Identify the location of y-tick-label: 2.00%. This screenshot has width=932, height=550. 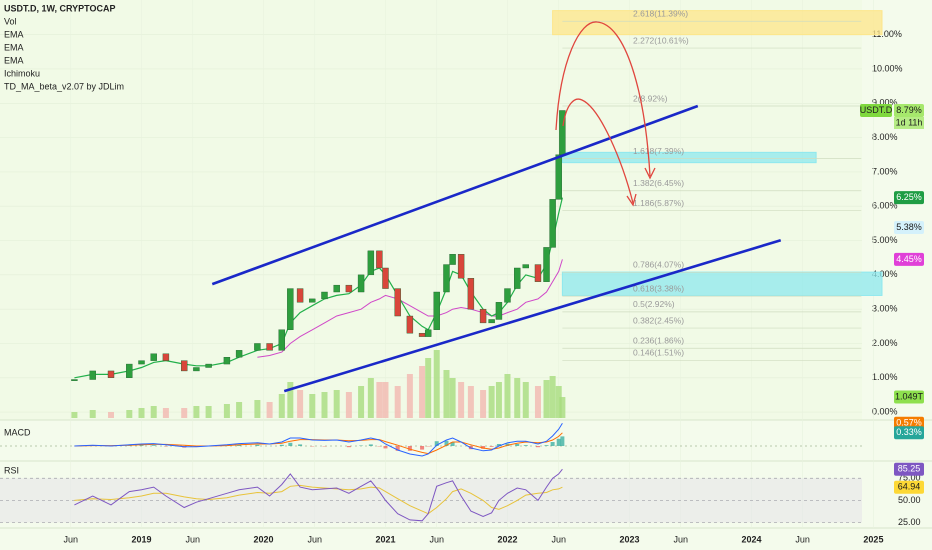
(885, 343).